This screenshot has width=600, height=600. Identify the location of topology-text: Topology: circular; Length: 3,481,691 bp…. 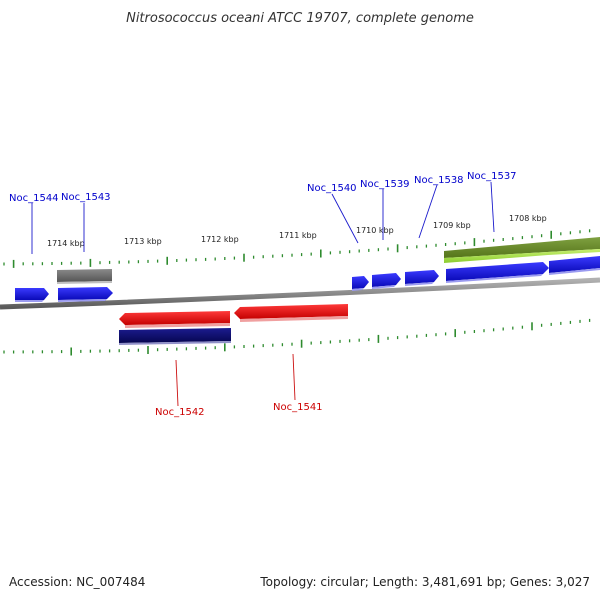
(424, 582).